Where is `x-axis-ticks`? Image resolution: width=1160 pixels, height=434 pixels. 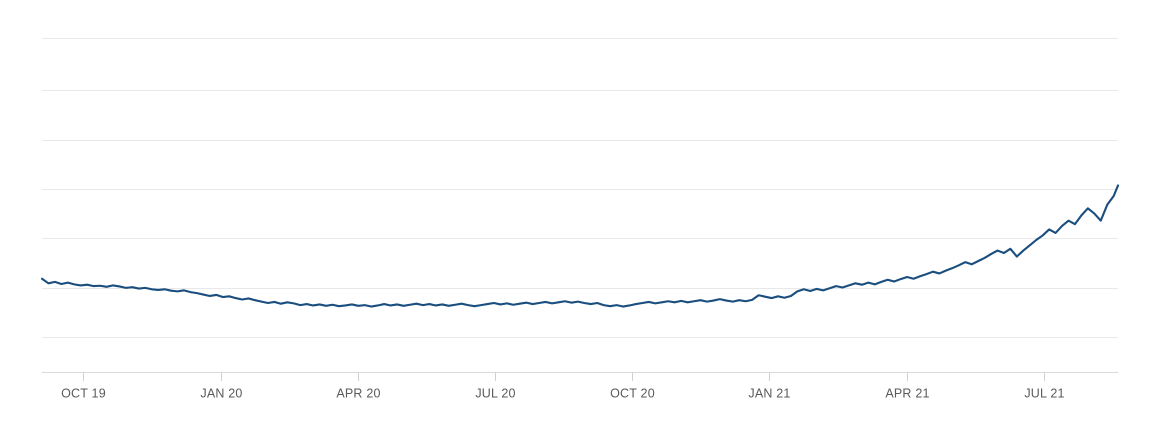 x-axis-ticks is located at coordinates (564, 377).